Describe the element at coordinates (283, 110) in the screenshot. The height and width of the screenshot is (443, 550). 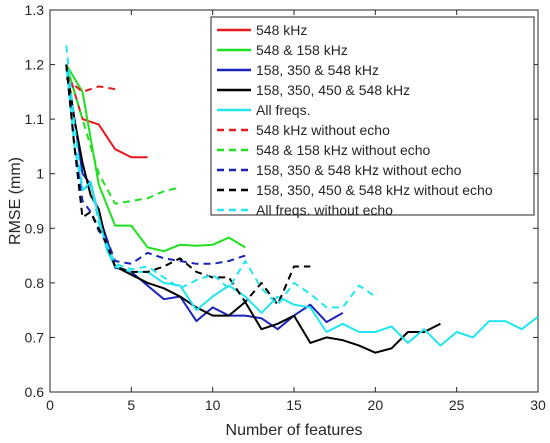
I see `legend-label: All freqs.` at that location.